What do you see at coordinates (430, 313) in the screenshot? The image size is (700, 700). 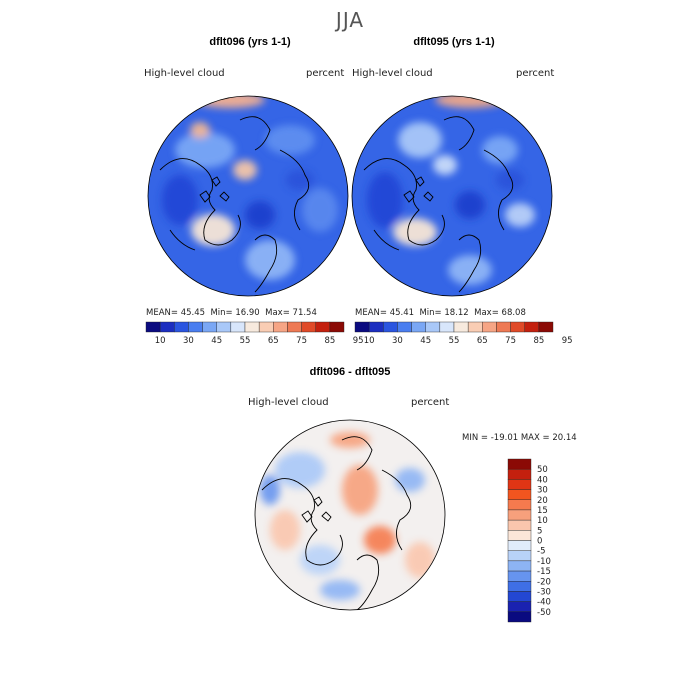 I see `panel2-min-label: Min=` at bounding box center [430, 313].